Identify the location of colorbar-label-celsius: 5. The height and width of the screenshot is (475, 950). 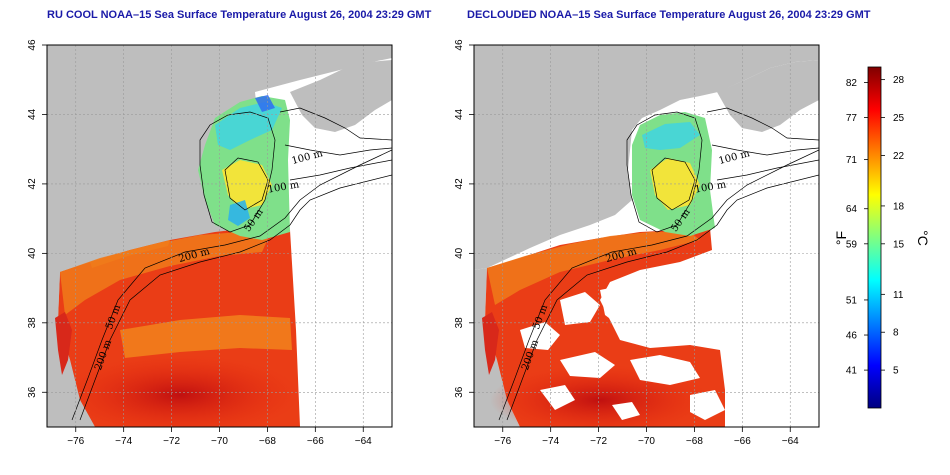
(896, 371).